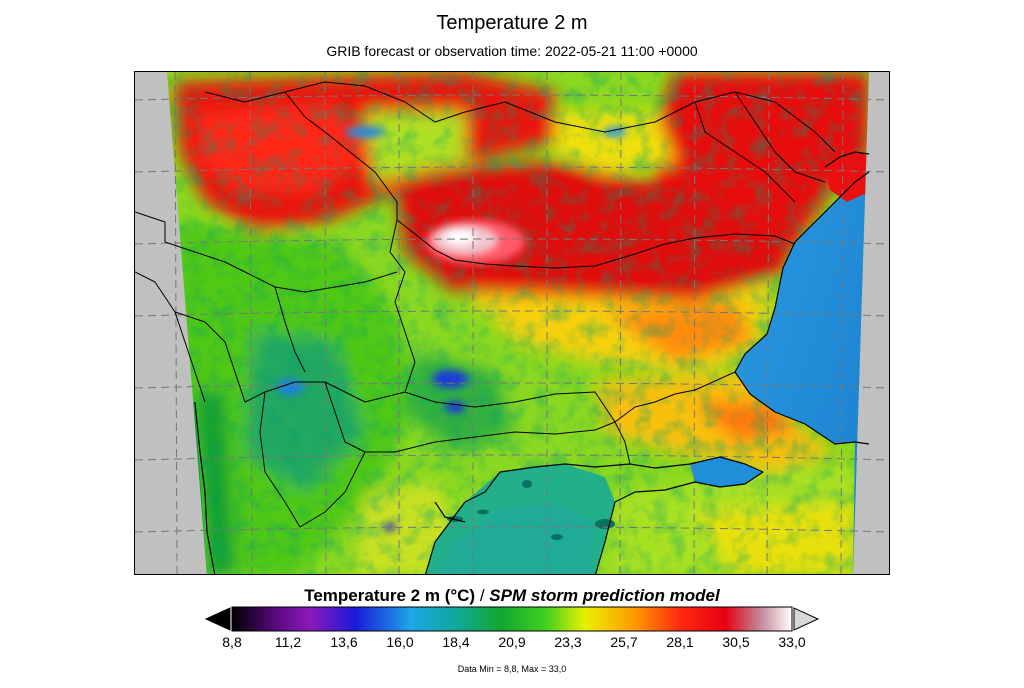  Describe the element at coordinates (456, 642) in the screenshot. I see `scale-tick-label: 18,4` at that location.